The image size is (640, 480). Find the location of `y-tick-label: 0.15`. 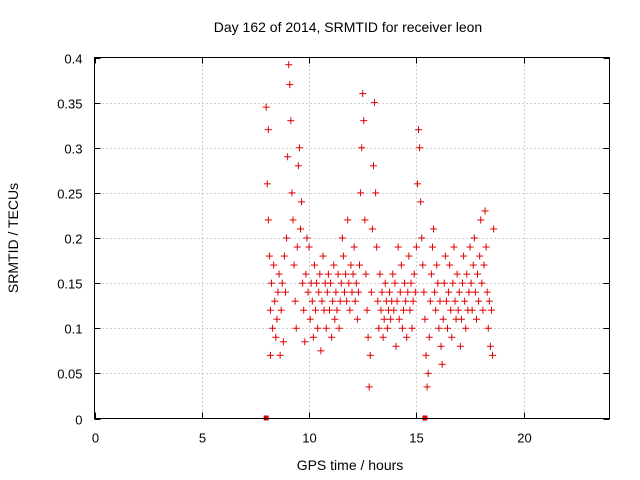

y-tick-label: 0.15 is located at coordinates (69, 284).